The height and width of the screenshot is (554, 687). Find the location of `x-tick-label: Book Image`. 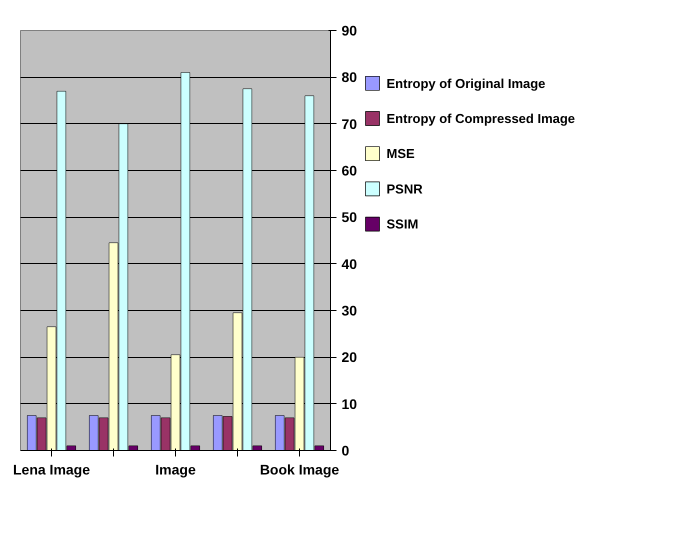

x-tick-label: Book Image is located at coordinates (300, 470).